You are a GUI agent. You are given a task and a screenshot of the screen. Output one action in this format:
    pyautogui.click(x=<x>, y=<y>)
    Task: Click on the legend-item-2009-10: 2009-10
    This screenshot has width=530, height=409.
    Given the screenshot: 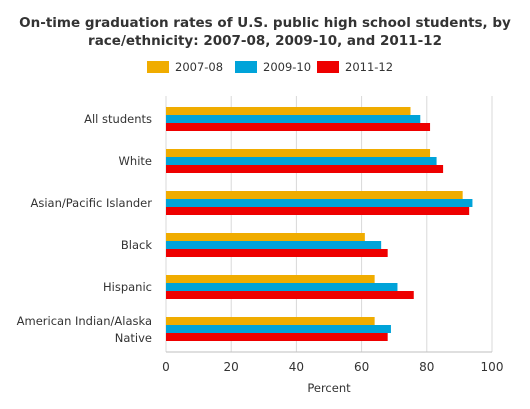 What is the action you would take?
    pyautogui.click(x=273, y=67)
    